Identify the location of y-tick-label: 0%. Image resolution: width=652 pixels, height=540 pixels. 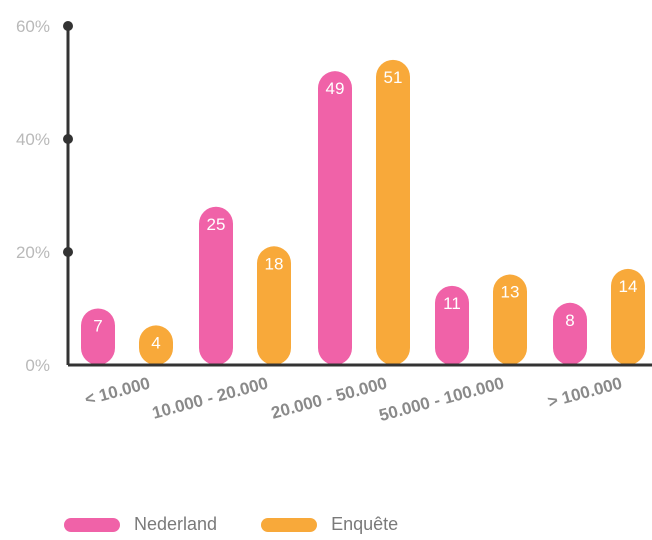
(37, 365).